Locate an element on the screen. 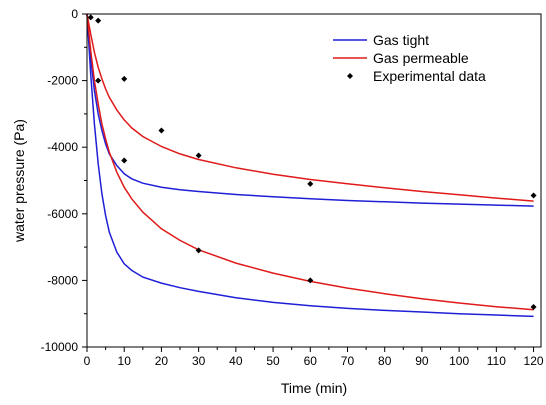 This screenshot has height=405, width=546. y-tick-label: -4000 is located at coordinates (62, 147).